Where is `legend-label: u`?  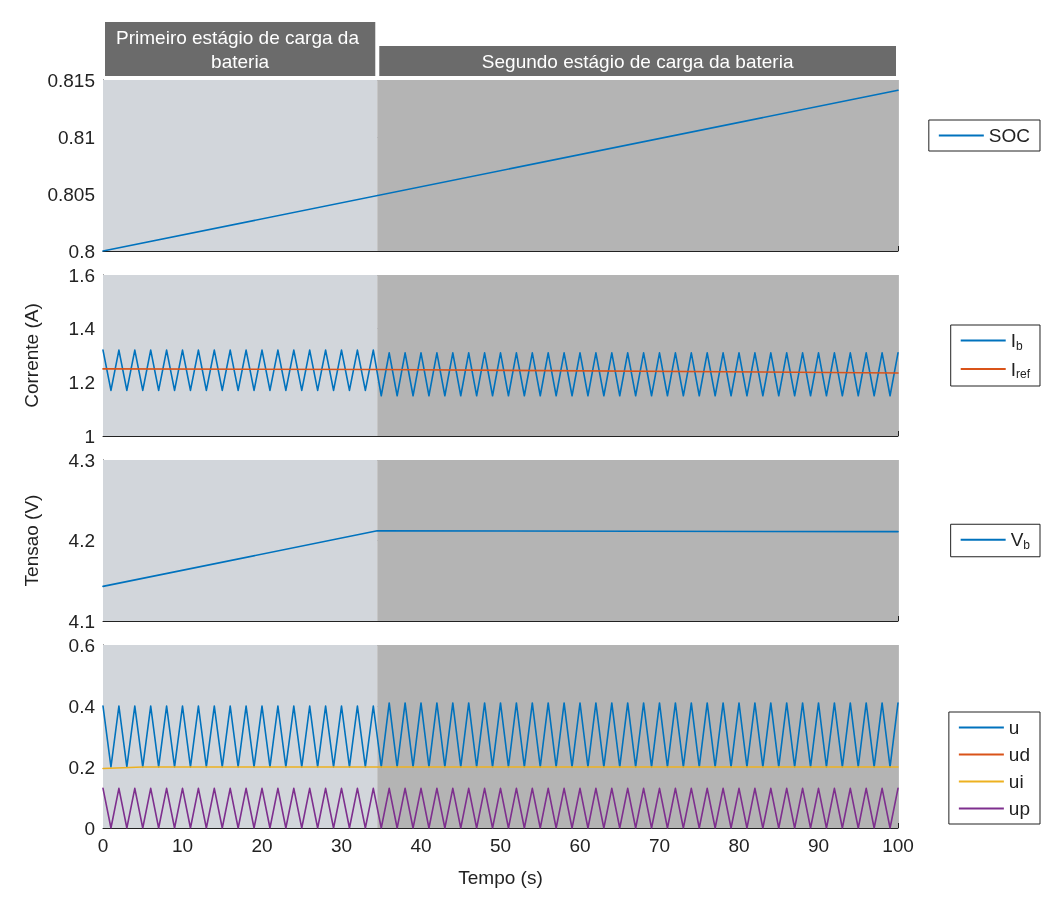
legend-label: u is located at coordinates (1014, 727).